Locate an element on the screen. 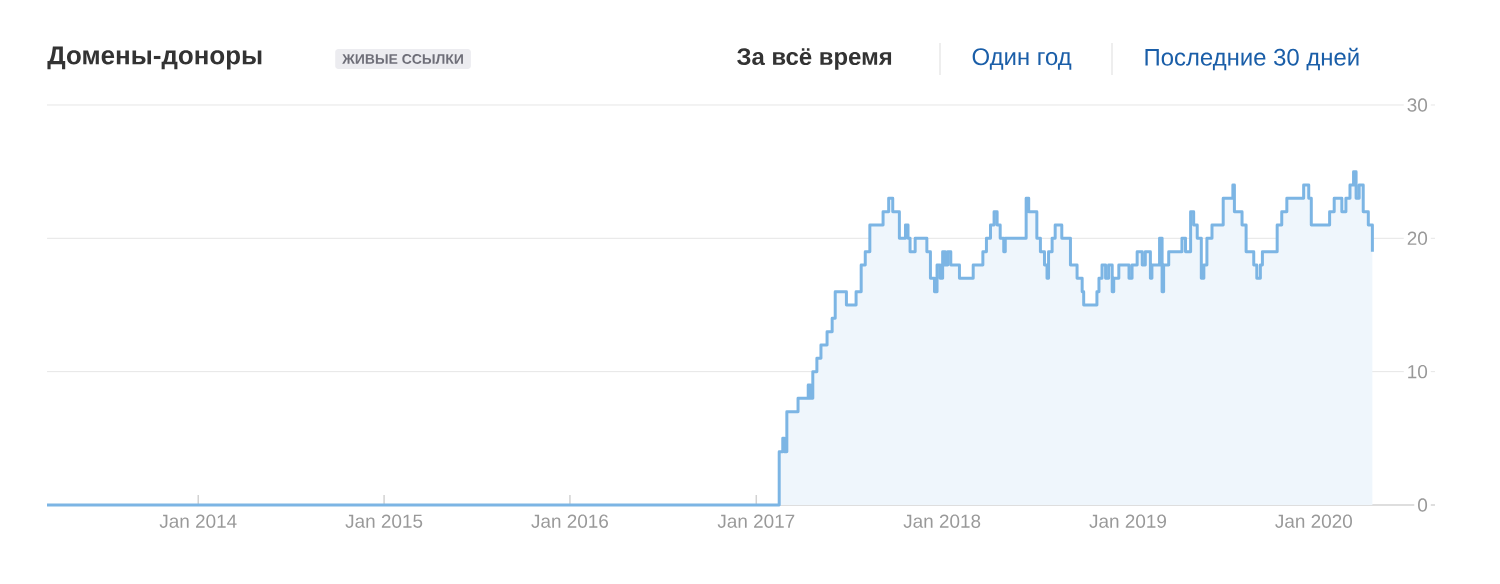 The image size is (1500, 584). x-tick-label: Jan 2016 is located at coordinates (570, 521).